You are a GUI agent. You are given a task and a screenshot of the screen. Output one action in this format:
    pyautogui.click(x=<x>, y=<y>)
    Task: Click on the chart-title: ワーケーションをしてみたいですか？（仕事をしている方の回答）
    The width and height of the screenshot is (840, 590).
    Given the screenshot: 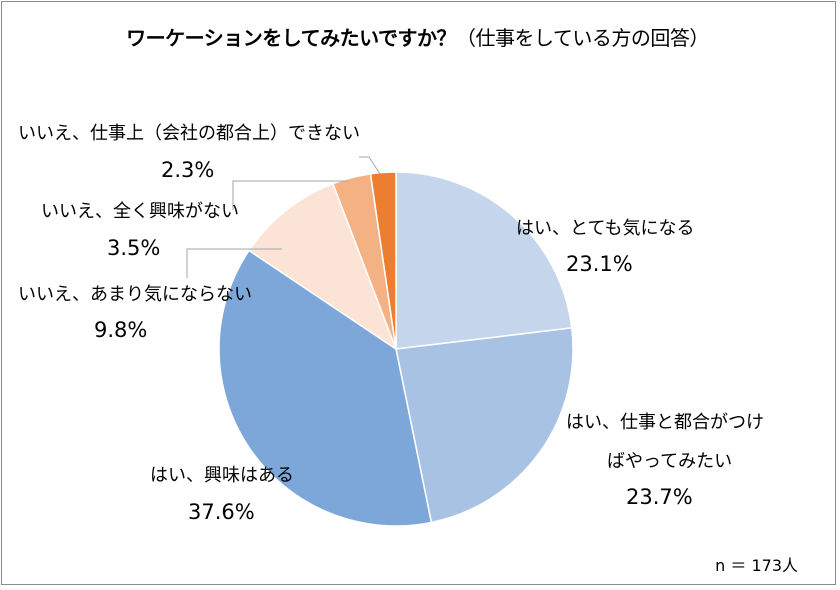 What is the action you would take?
    pyautogui.click(x=417, y=36)
    